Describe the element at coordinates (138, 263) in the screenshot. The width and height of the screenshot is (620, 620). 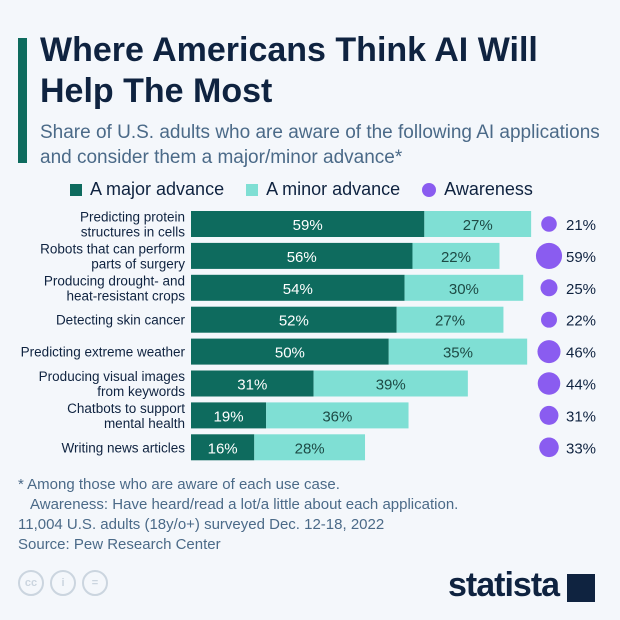
I see `category-label: parts of surgery` at that location.